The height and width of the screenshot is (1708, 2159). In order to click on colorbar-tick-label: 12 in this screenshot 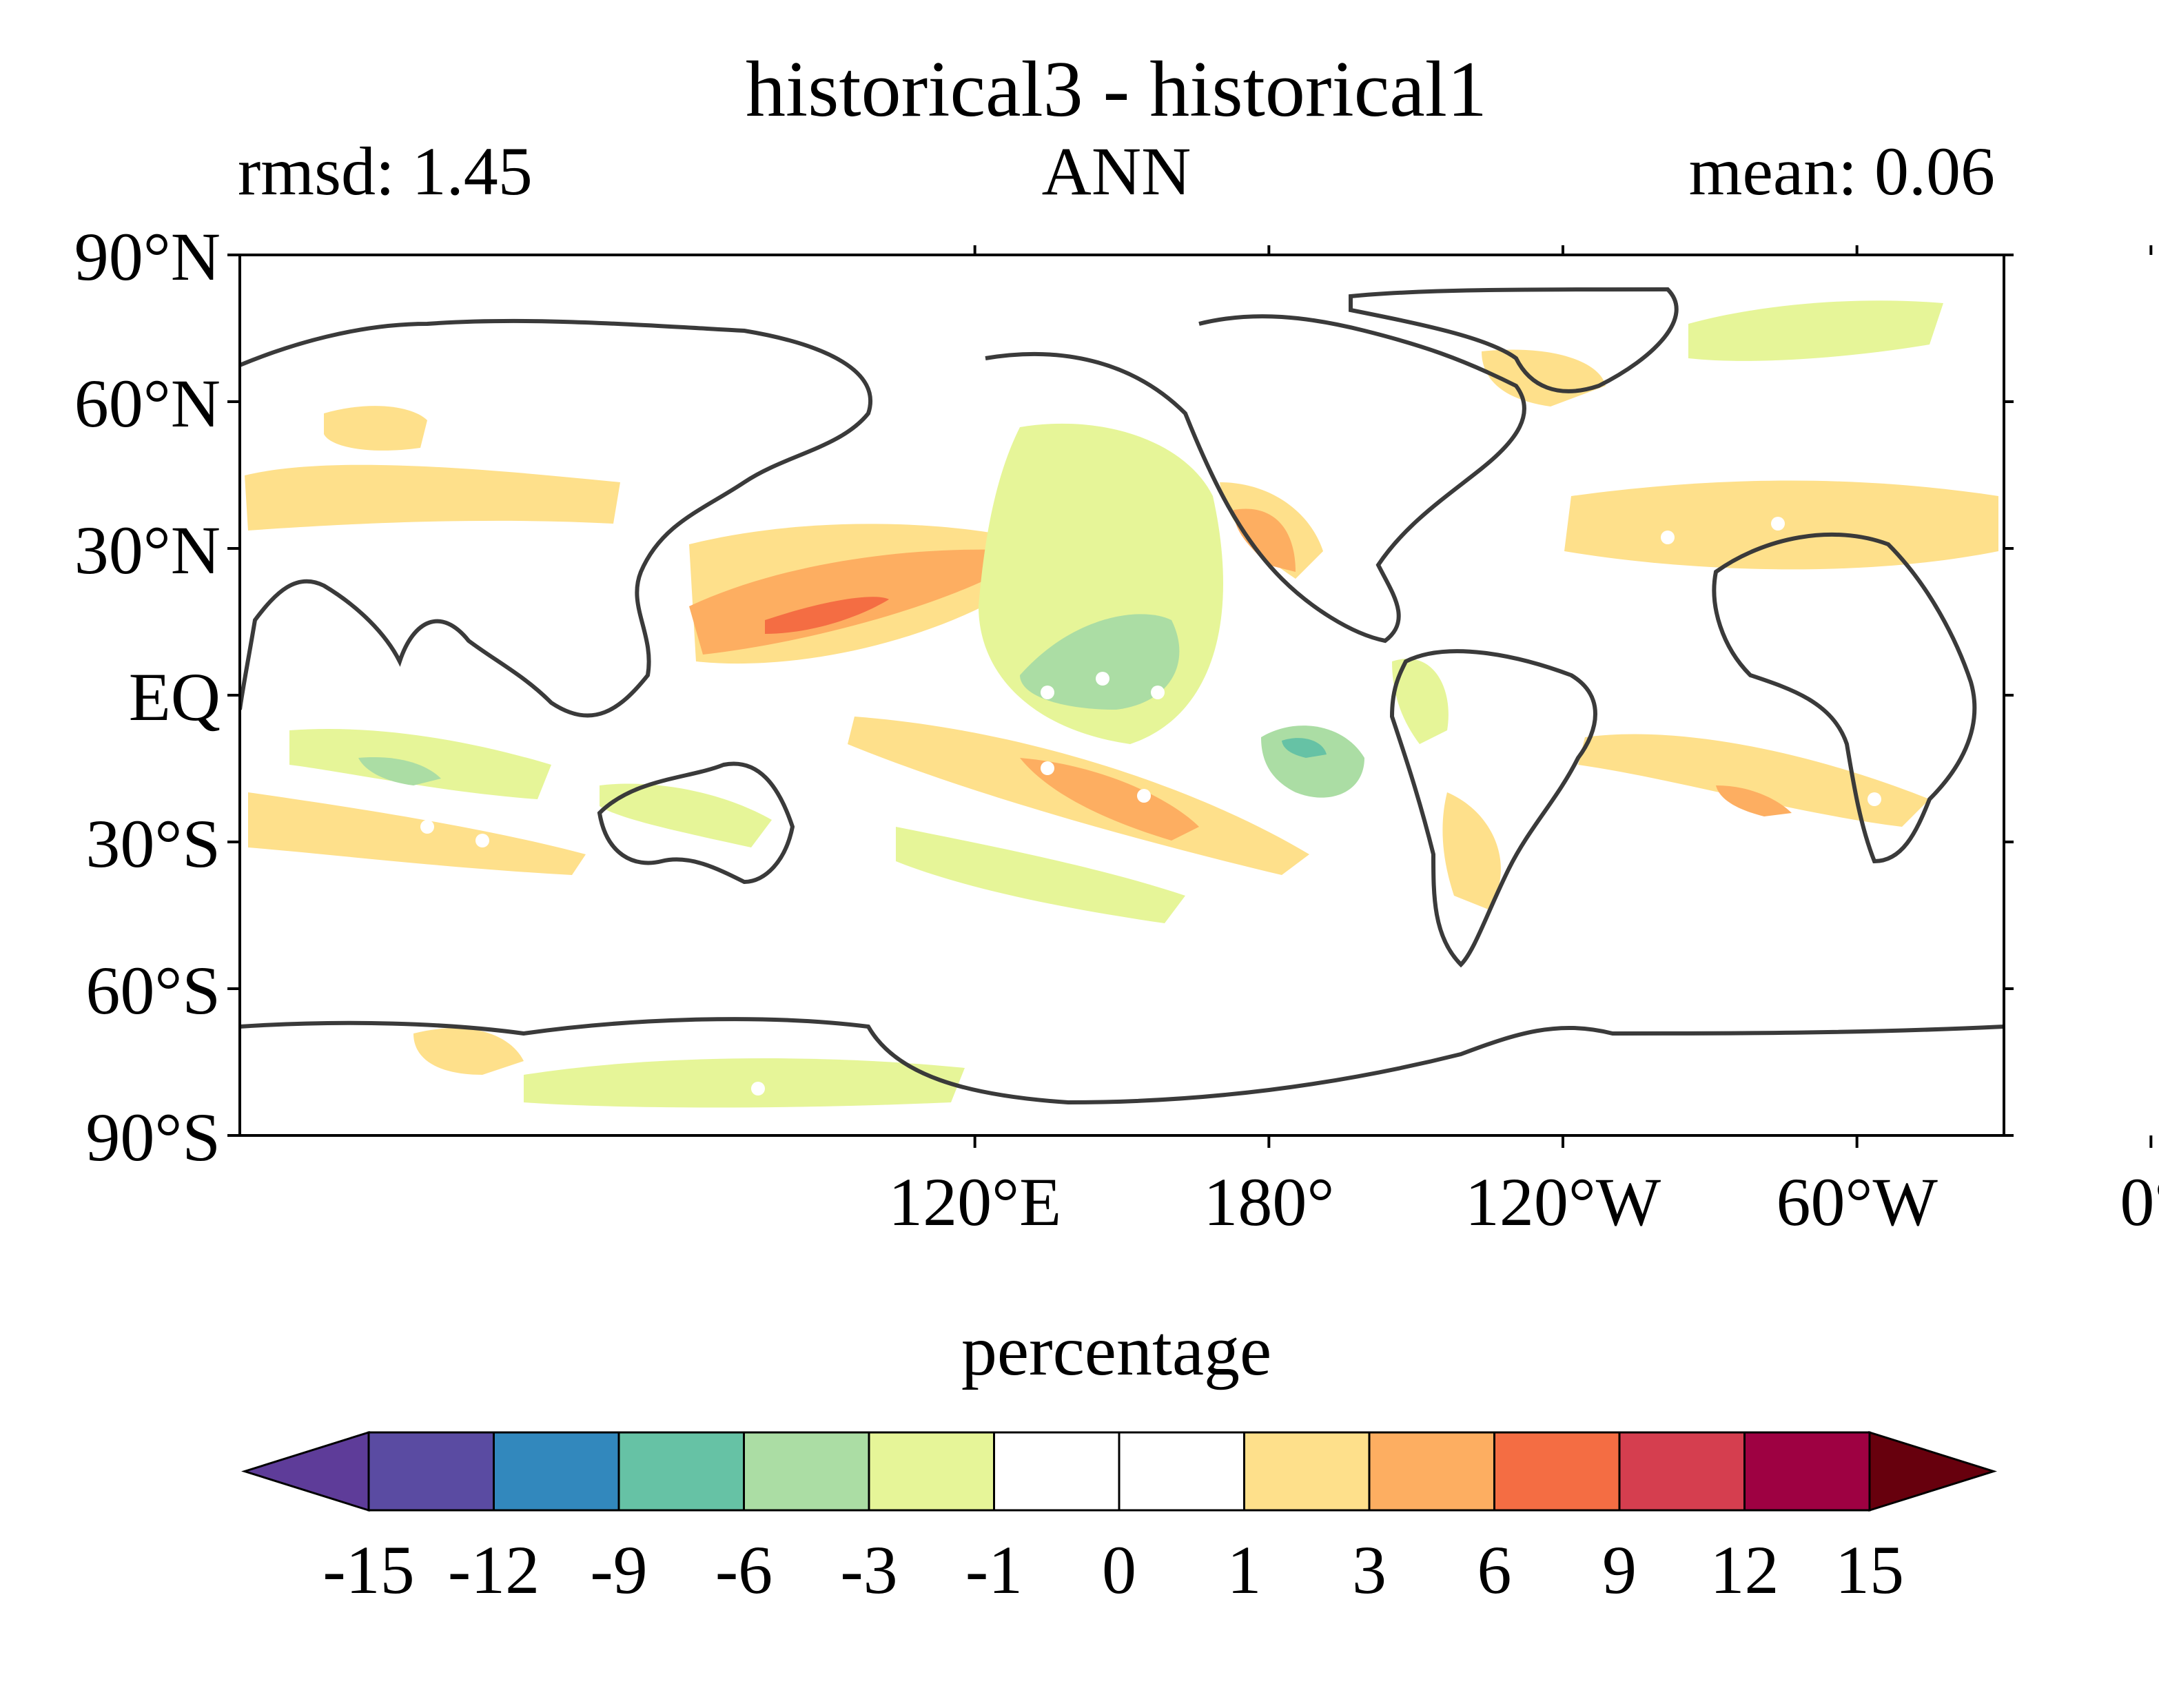, I will do `click(1744, 1570)`.